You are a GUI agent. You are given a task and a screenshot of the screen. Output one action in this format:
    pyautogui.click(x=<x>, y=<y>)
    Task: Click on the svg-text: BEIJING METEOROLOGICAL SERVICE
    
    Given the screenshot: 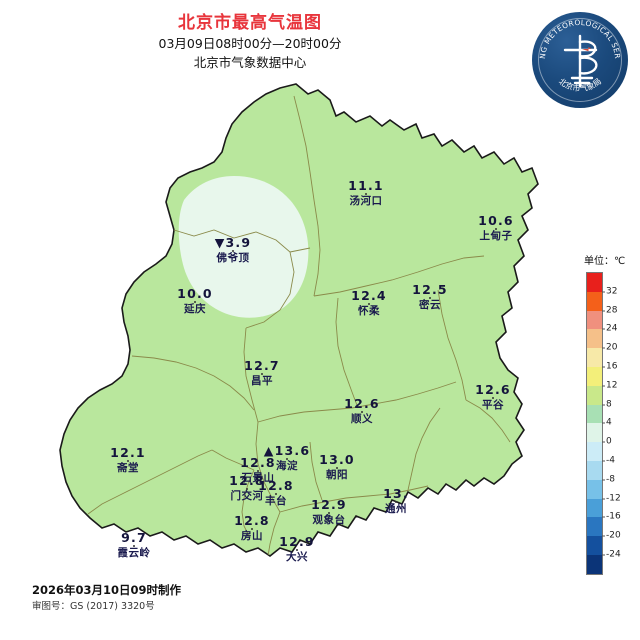 What is the action you would take?
    pyautogui.click(x=577, y=35)
    